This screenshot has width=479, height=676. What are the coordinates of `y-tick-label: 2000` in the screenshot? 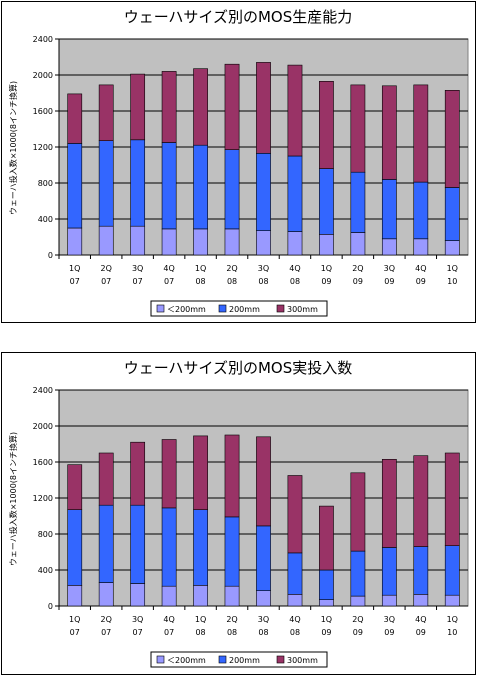 It's located at (43, 426).